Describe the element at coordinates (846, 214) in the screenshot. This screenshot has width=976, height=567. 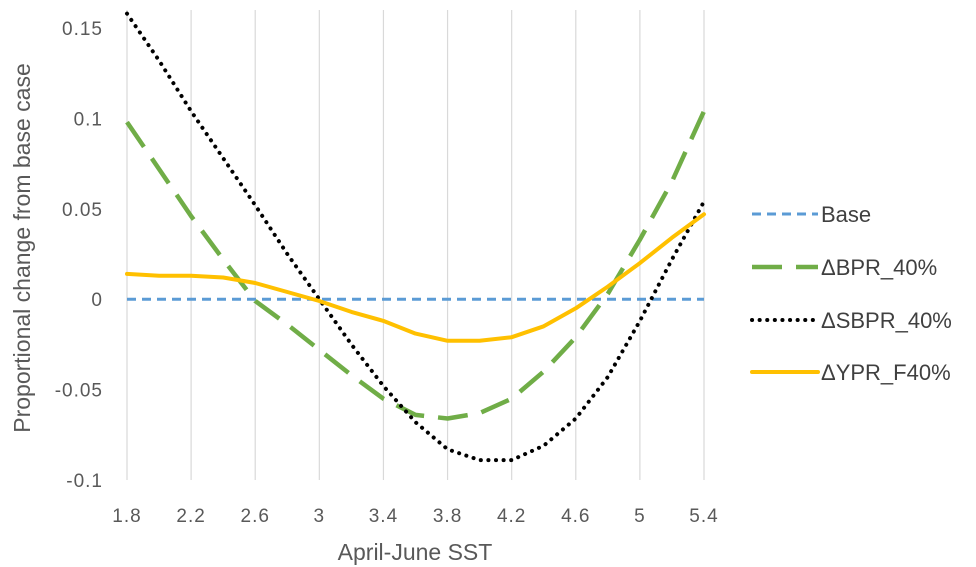
I see `legend-label: Base` at that location.